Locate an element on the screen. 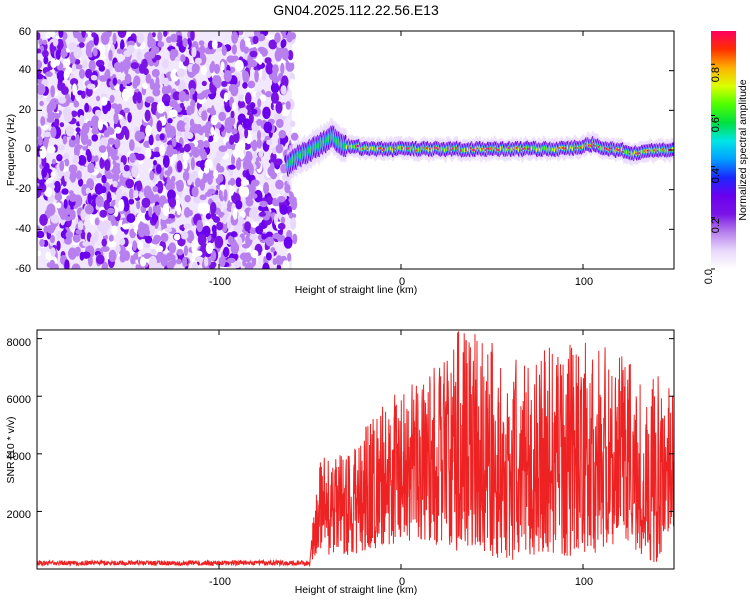 The image size is (750, 600). colorbar-bar is located at coordinates (723, 150).